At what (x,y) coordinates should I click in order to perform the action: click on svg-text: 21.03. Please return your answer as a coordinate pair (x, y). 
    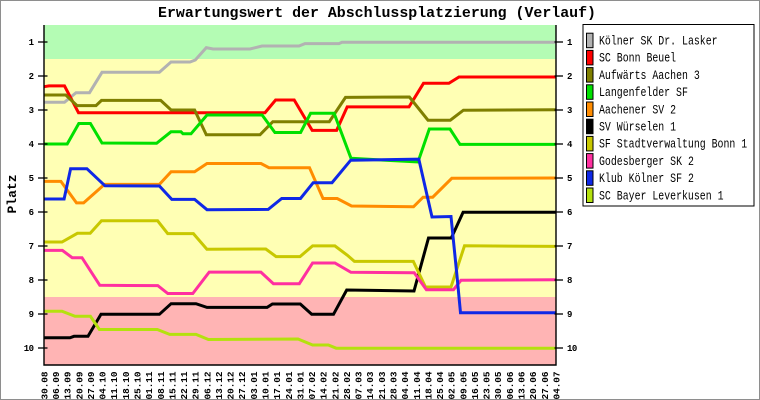
    Looking at the image, I should click on (382, 385).